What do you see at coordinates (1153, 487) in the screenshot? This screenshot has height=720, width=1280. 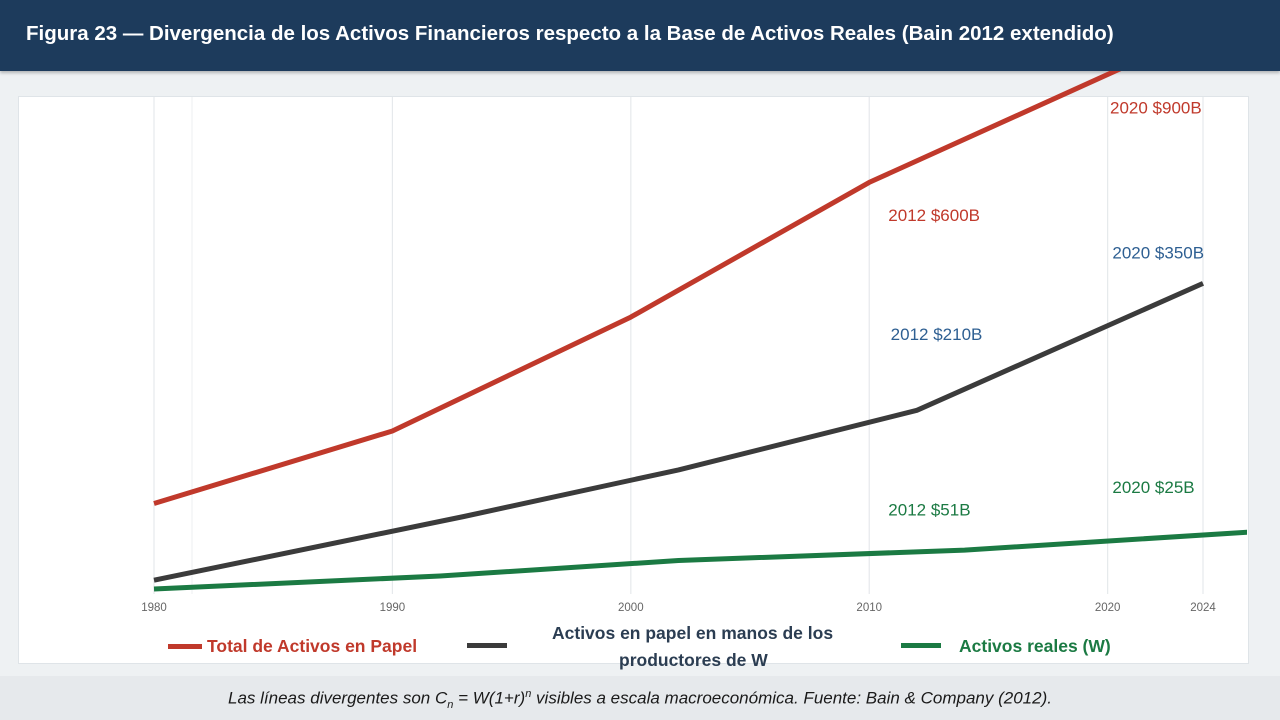 I see `annotation-2020-25b: 2020 $25B` at bounding box center [1153, 487].